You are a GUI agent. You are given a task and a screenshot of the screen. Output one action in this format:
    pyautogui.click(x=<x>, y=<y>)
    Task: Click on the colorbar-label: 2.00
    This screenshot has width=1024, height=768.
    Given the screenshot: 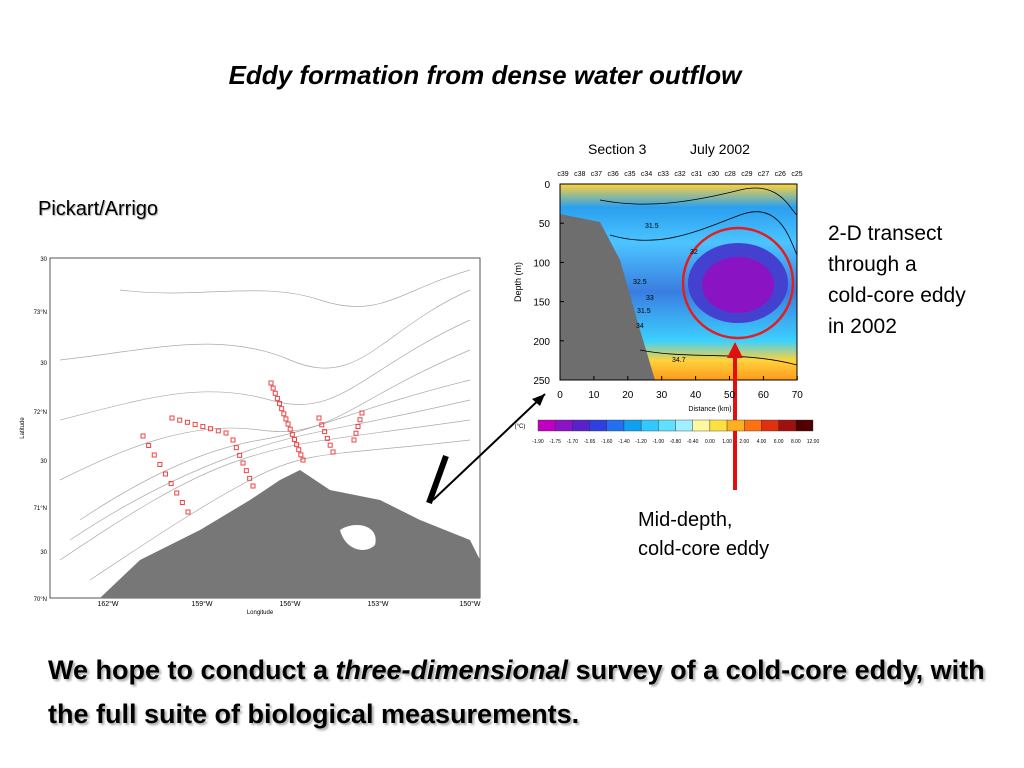 What is the action you would take?
    pyautogui.click(x=744, y=442)
    